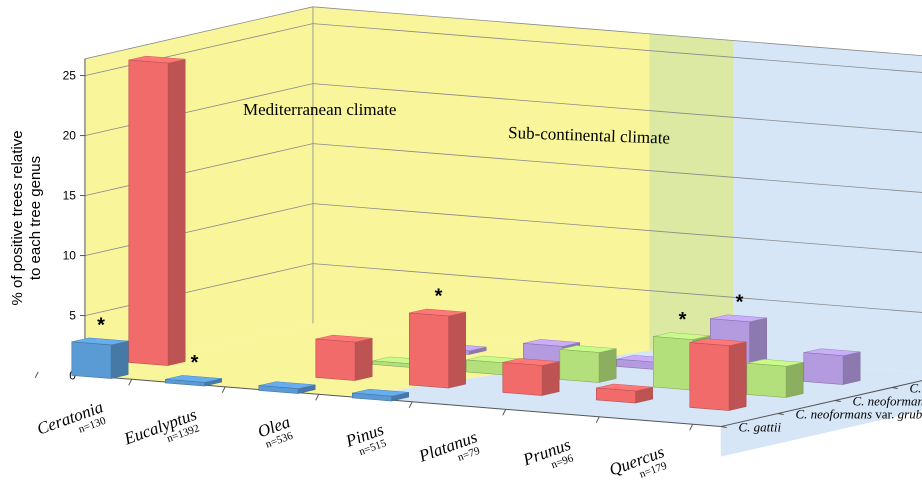 Image resolution: width=922 pixels, height=500 pixels. Describe the element at coordinates (70, 196) in the screenshot. I see `y-tick-label: 15` at that location.